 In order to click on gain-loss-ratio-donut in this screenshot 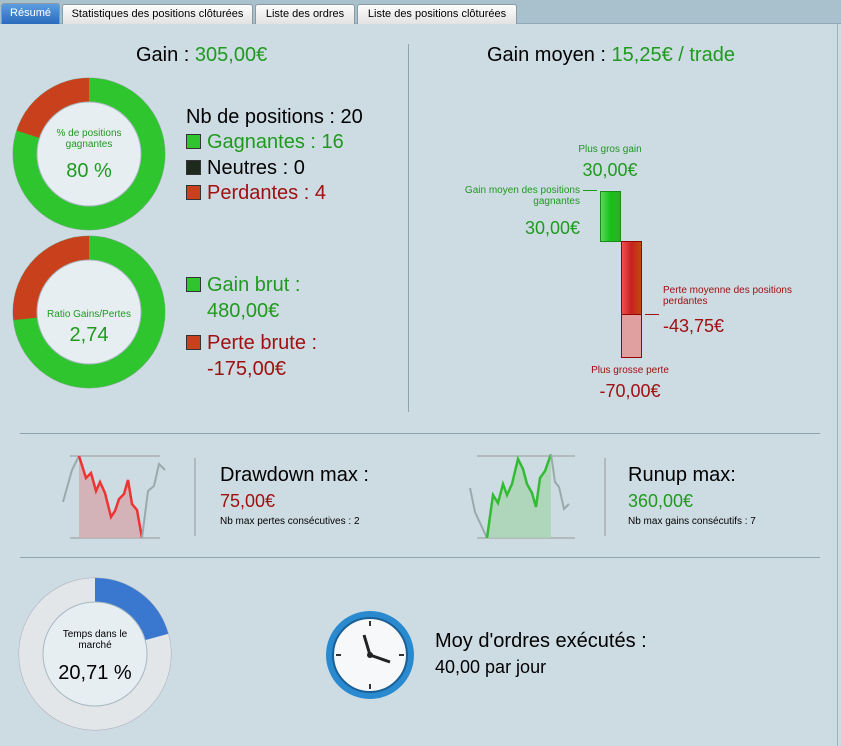, I will do `click(89, 312)`.